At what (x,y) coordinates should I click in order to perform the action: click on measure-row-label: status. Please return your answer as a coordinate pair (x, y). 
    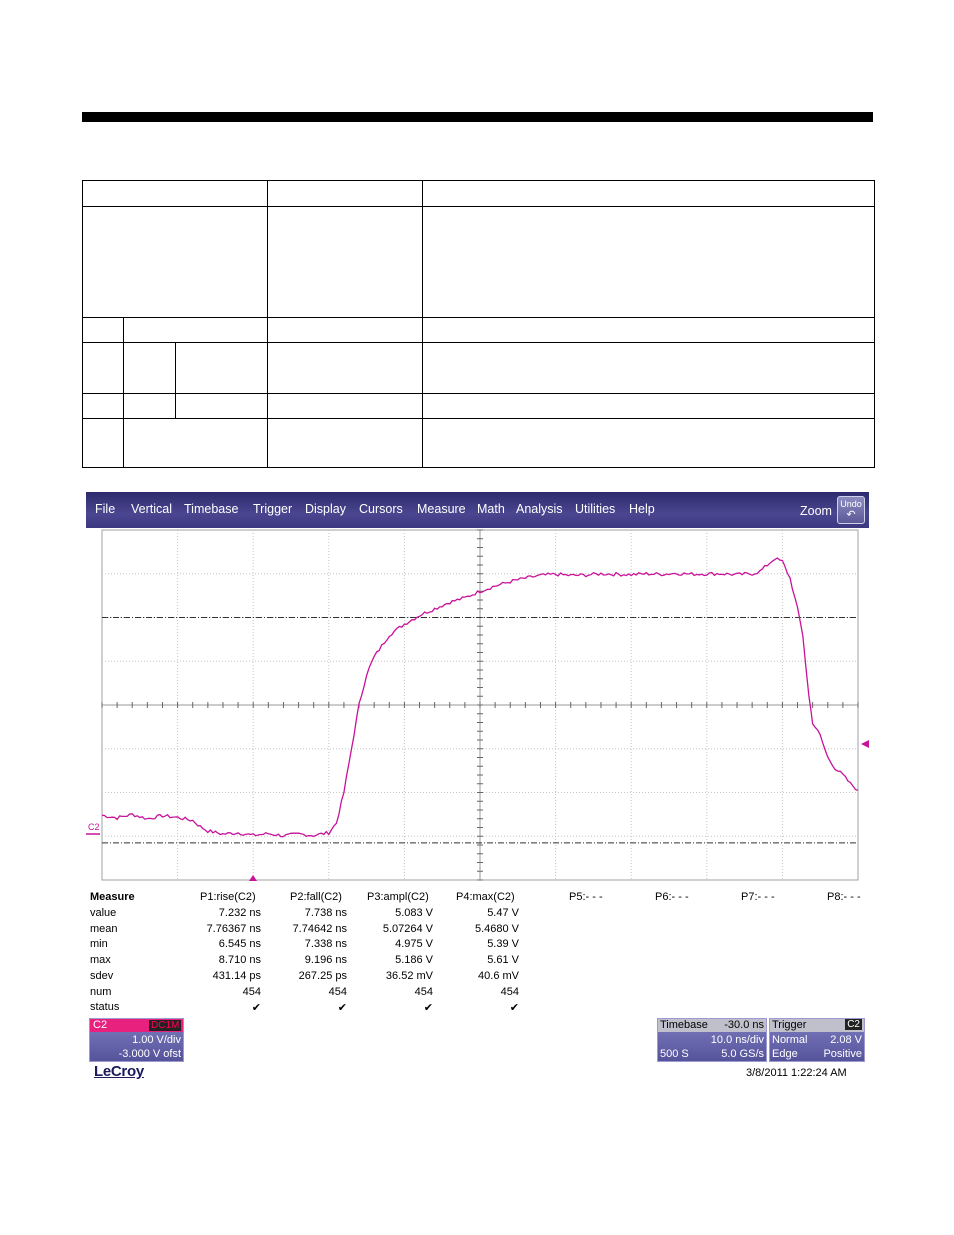
    Looking at the image, I should click on (105, 1007).